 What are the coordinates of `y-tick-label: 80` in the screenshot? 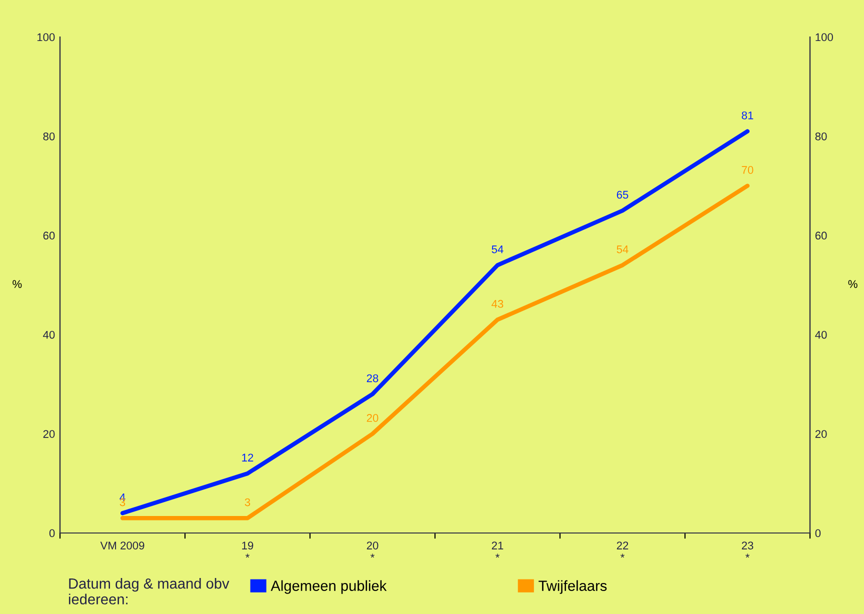 It's located at (49, 136).